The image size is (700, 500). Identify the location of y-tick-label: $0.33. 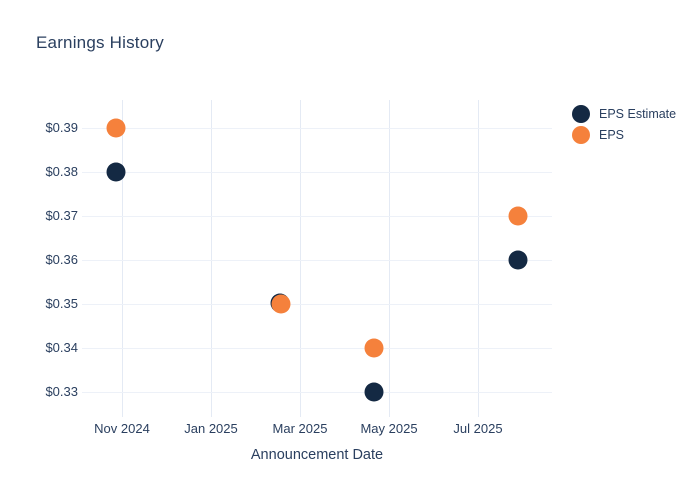
(61, 391).